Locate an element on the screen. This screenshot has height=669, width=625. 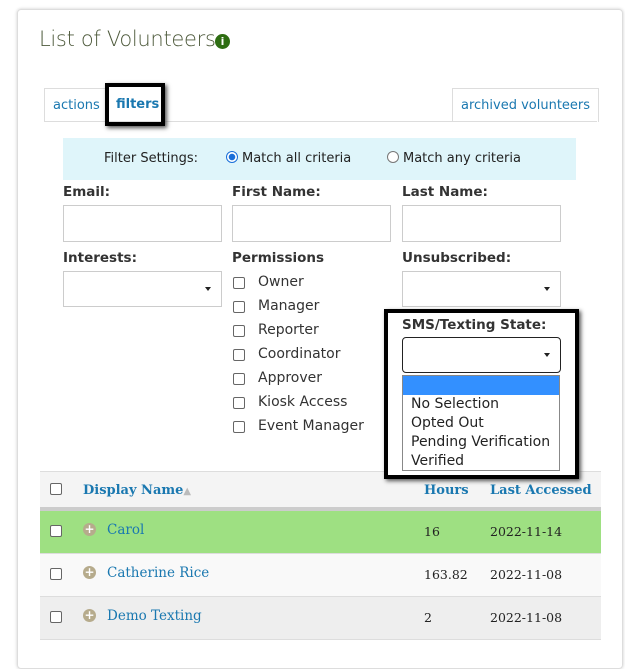
last-name-label: Last Name: is located at coordinates (445, 192).